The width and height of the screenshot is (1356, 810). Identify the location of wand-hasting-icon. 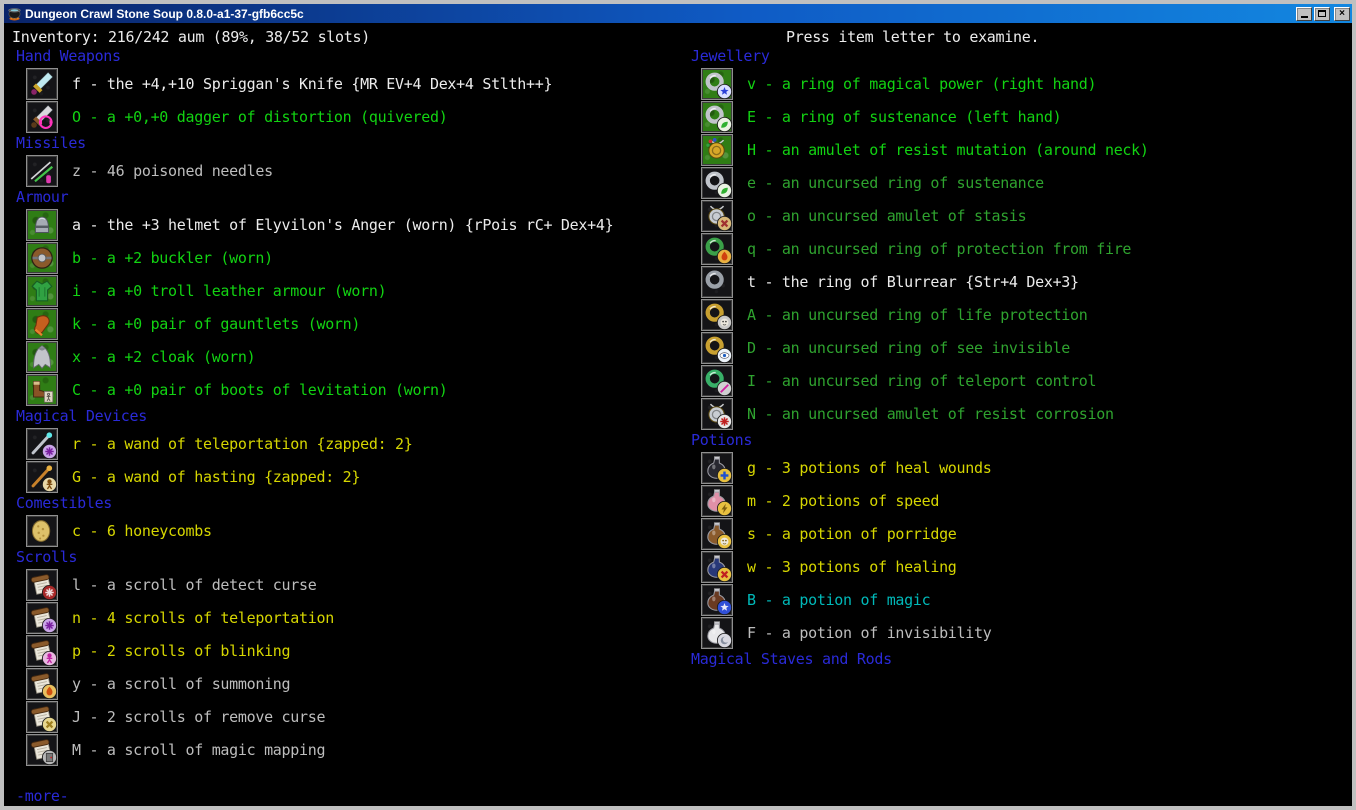
(42, 476).